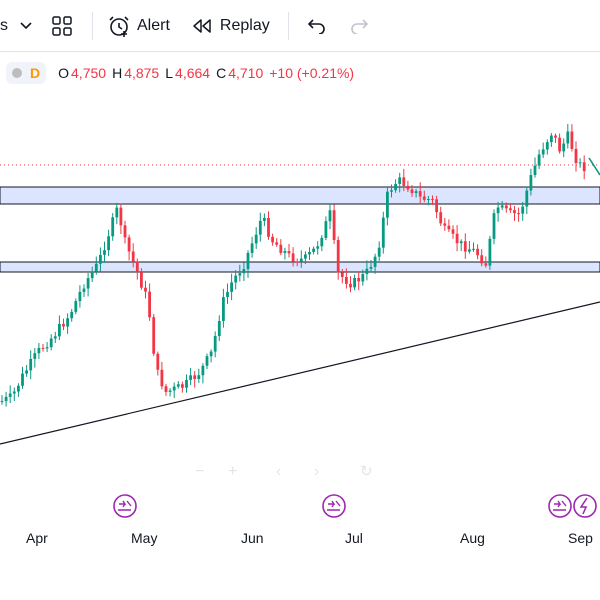  What do you see at coordinates (193, 73) in the screenshot?
I see `low-value: 4,664` at bounding box center [193, 73].